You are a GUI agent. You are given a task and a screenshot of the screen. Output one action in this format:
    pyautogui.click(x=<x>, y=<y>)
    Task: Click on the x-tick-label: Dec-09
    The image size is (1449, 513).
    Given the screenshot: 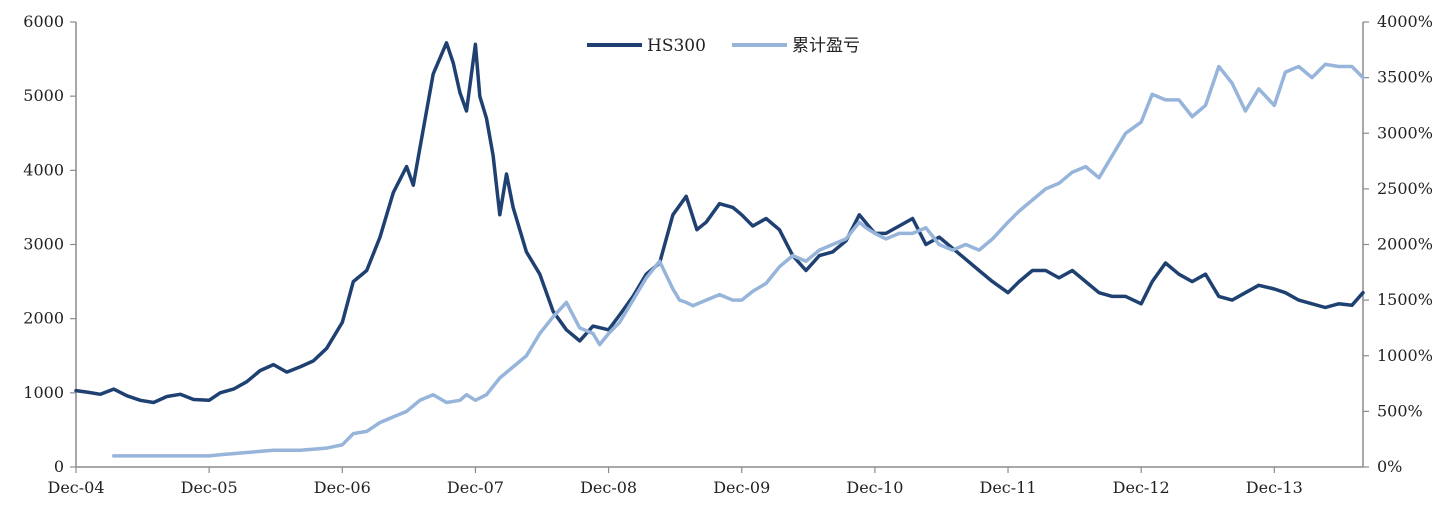 What is the action you would take?
    pyautogui.click(x=741, y=487)
    